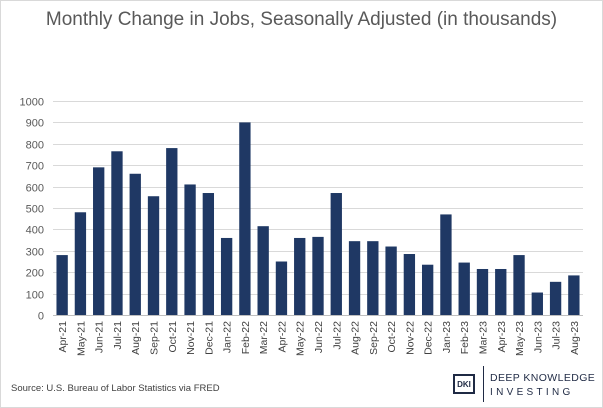 Image resolution: width=603 pixels, height=408 pixels. What do you see at coordinates (502, 337) in the screenshot?
I see `x-tick-label: Apr-23` at bounding box center [502, 337].